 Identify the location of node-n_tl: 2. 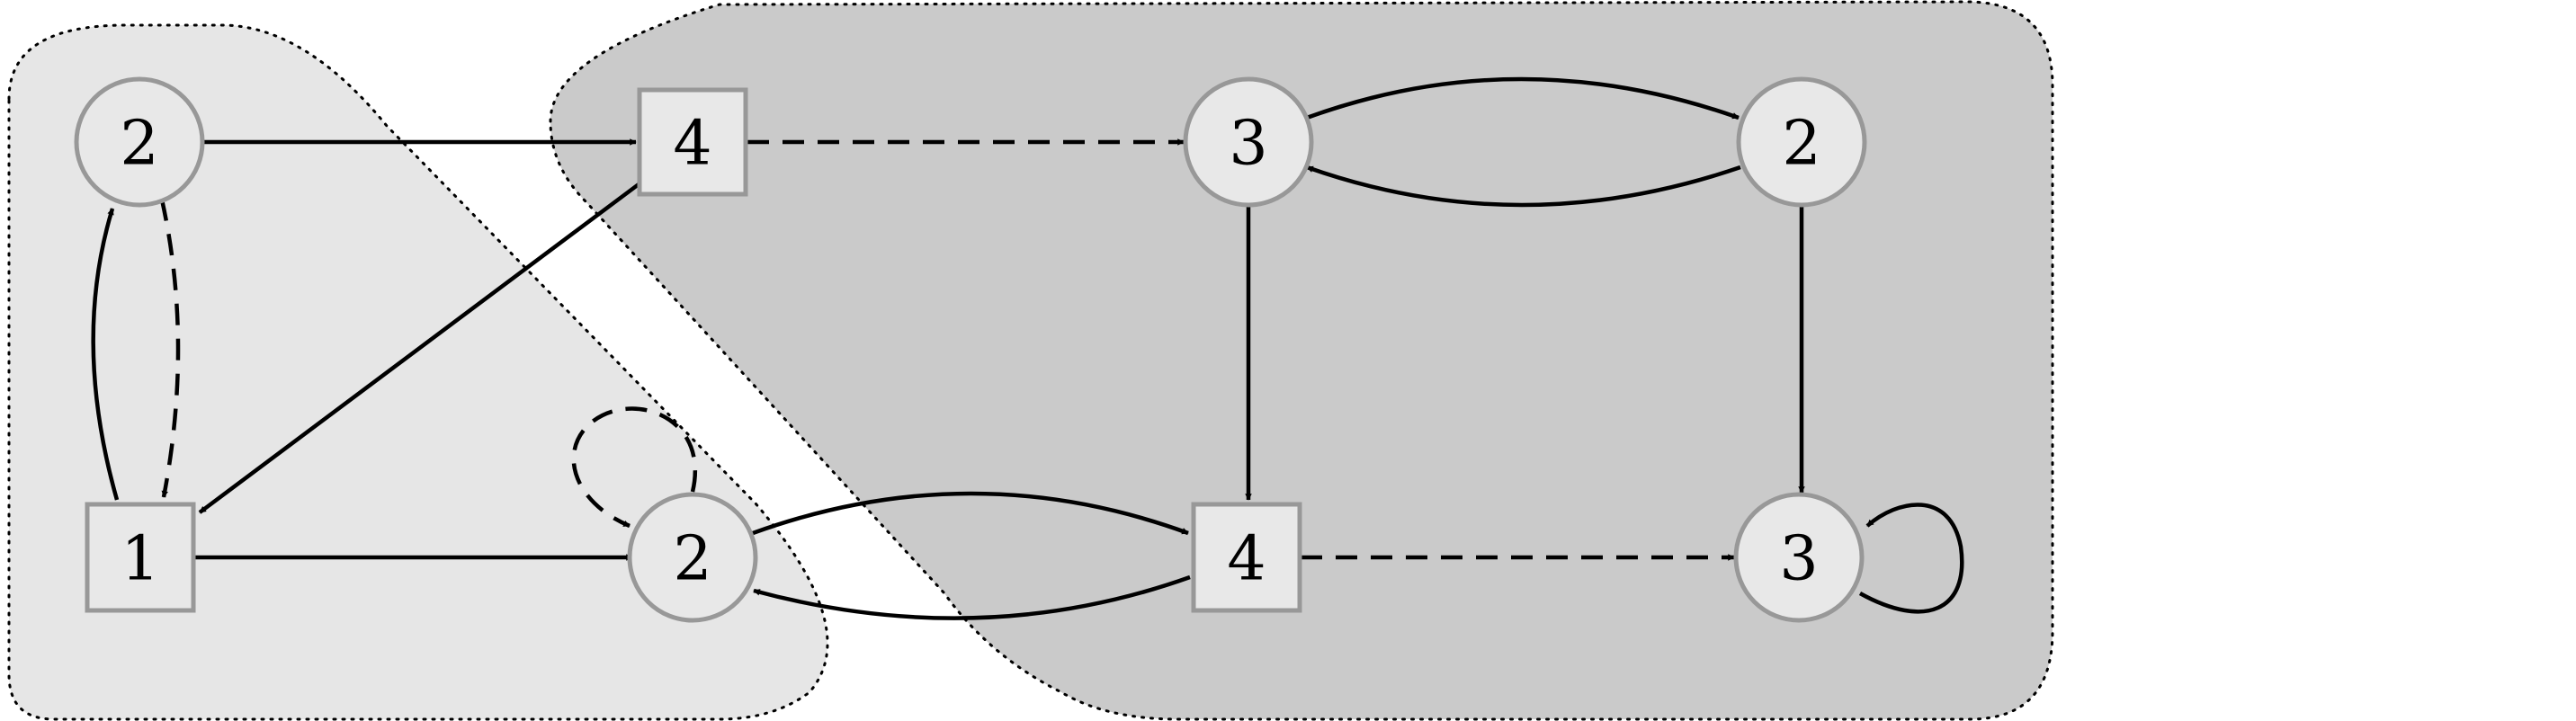
(139, 142).